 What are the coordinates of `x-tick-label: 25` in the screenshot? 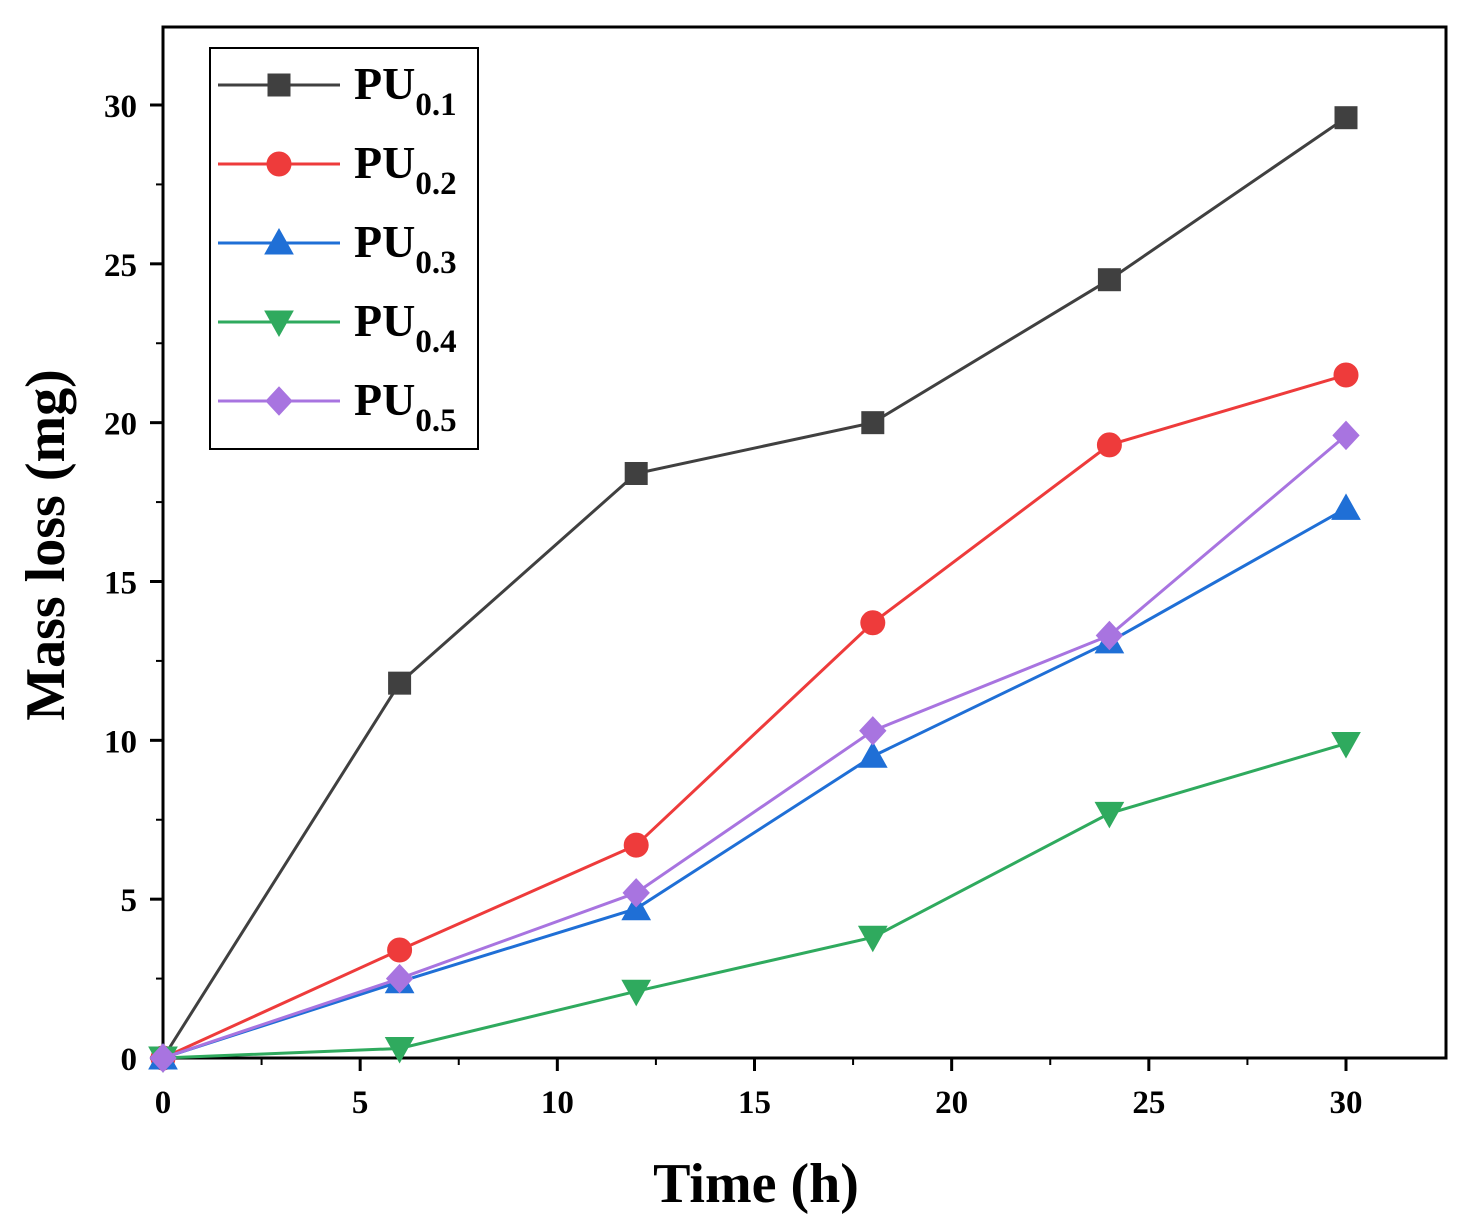 It's located at (1148, 1103).